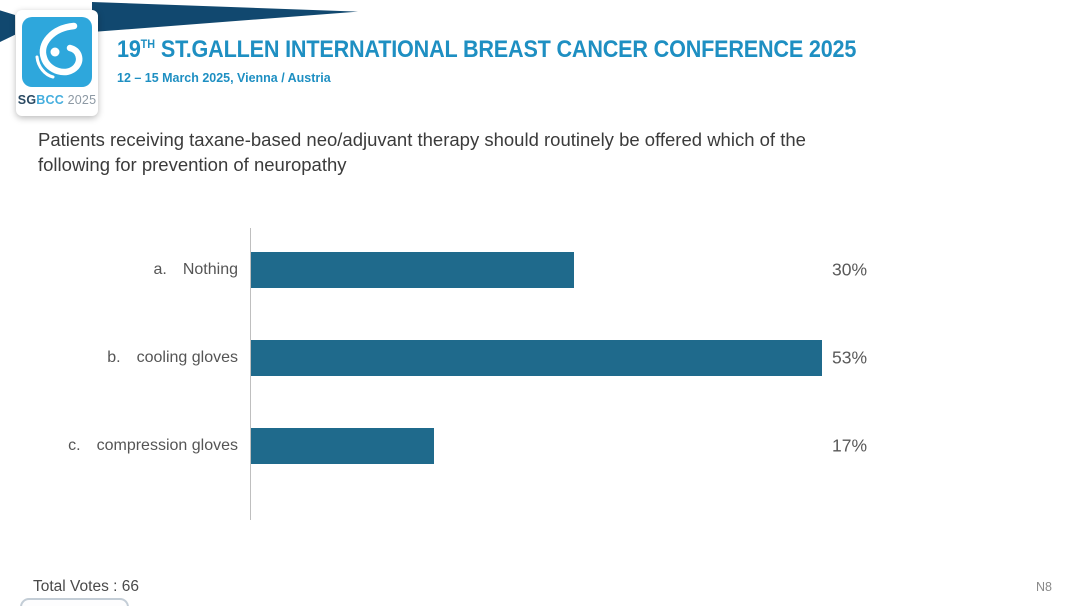 The image size is (1080, 606). I want to click on badge-bcc: BCC, so click(50, 100).